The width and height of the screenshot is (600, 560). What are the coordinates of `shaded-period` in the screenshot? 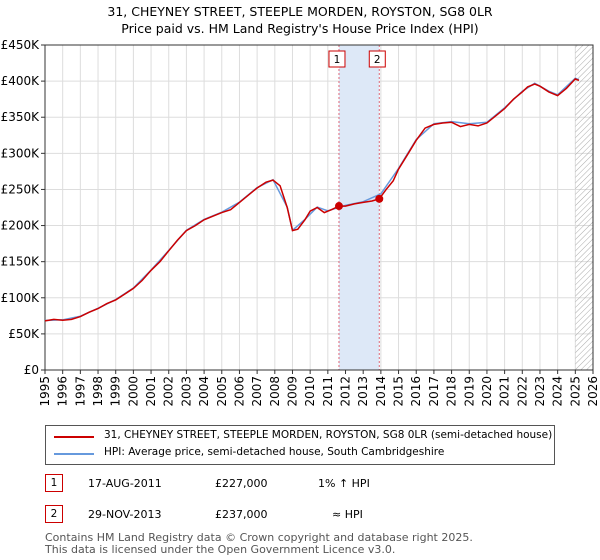 It's located at (359, 207).